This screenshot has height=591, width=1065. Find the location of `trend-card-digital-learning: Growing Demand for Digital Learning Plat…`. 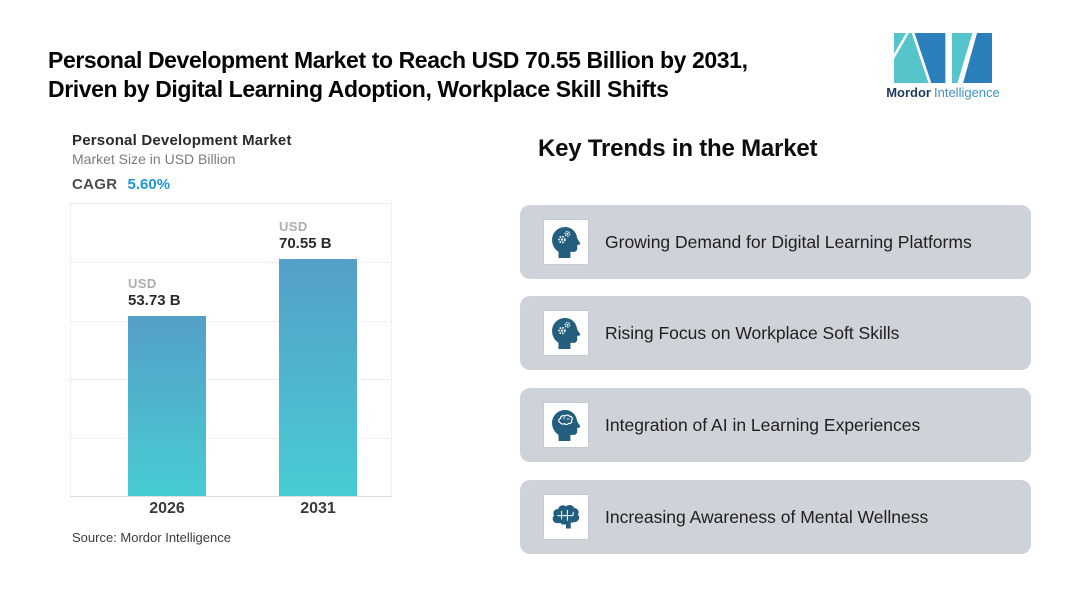

trend-card-digital-learning: Growing Demand for Digital Learning Plat… is located at coordinates (775, 242).